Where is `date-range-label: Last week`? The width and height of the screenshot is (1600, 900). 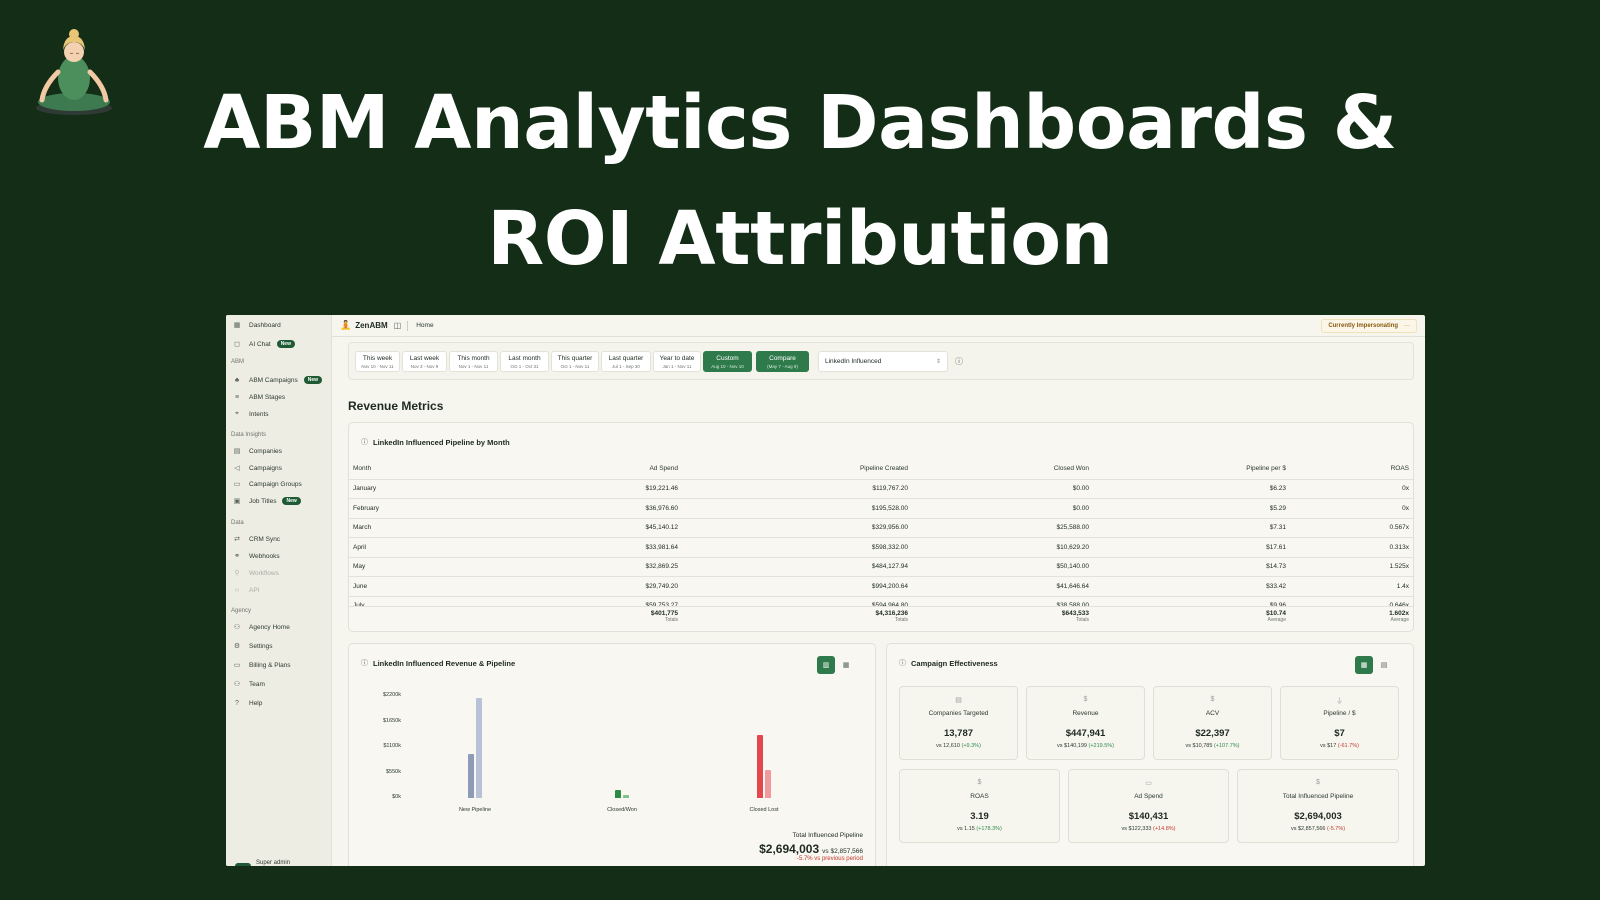
date-range-label: Last week is located at coordinates (424, 358).